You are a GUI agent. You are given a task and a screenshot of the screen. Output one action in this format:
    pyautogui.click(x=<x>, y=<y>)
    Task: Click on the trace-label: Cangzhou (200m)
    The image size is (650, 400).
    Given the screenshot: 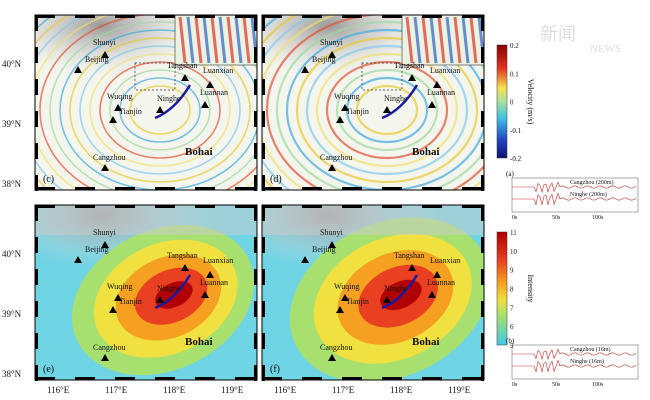 What is the action you would take?
    pyautogui.click(x=592, y=182)
    